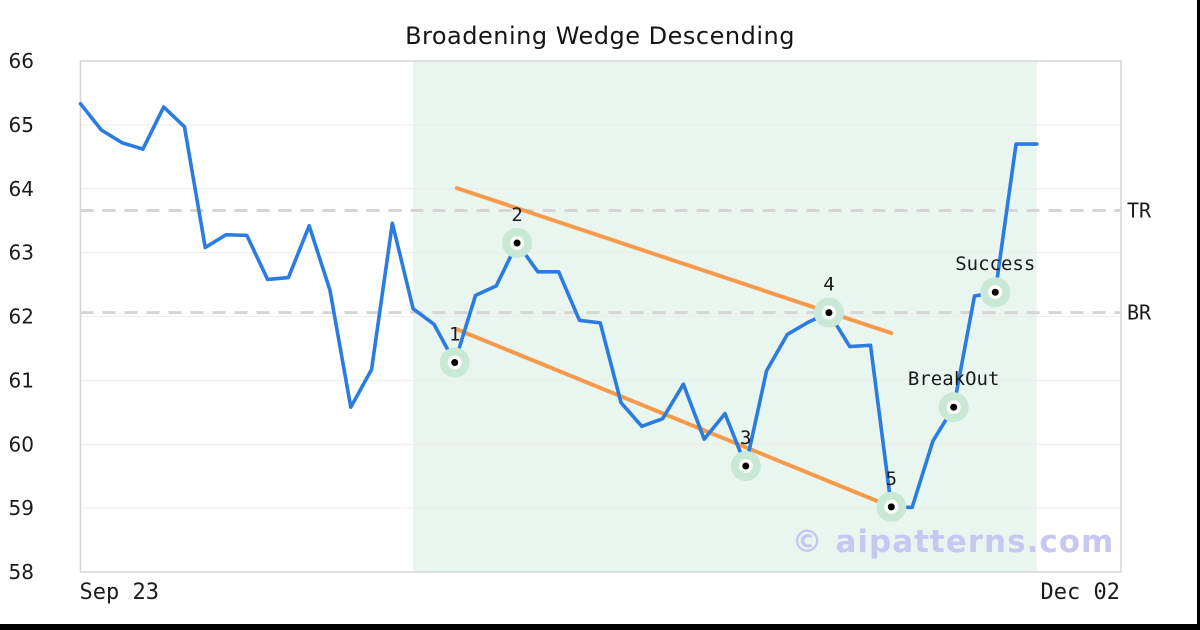 This screenshot has width=1200, height=630. What do you see at coordinates (954, 379) in the screenshot?
I see `annotation-label-breakout: BreakOut` at bounding box center [954, 379].